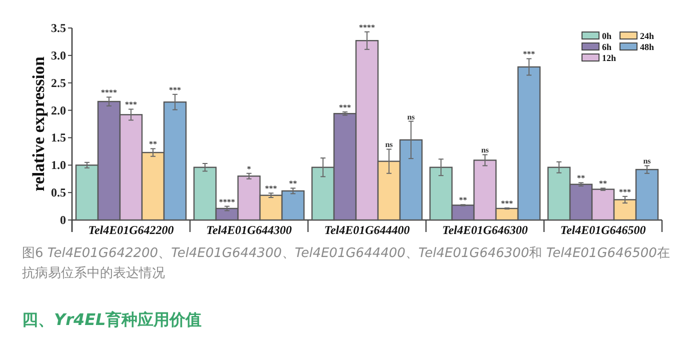  What do you see at coordinates (58, 137) in the screenshot?
I see `y-tick-label: 1.5` at bounding box center [58, 137].